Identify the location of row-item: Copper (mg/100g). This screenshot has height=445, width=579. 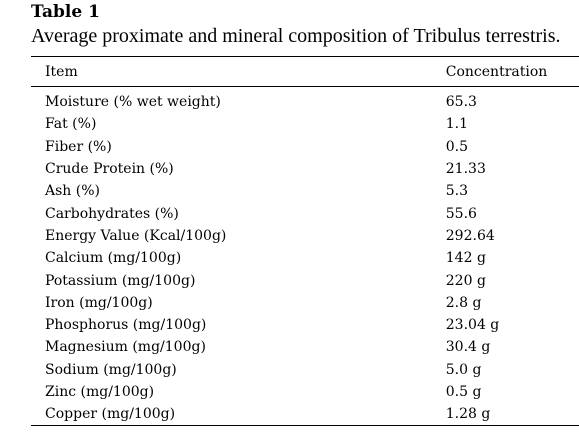
(110, 414).